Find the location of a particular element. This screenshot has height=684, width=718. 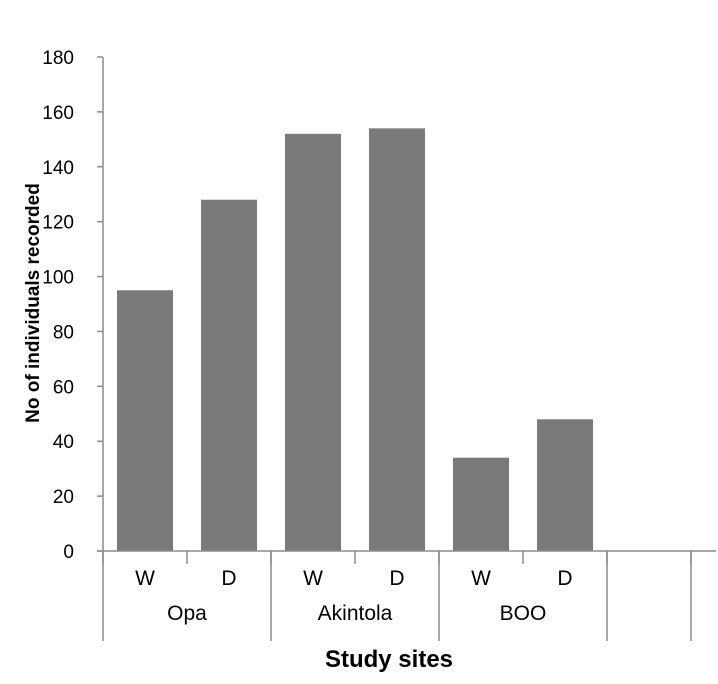

y-tick-label: 140 is located at coordinates (58, 168).